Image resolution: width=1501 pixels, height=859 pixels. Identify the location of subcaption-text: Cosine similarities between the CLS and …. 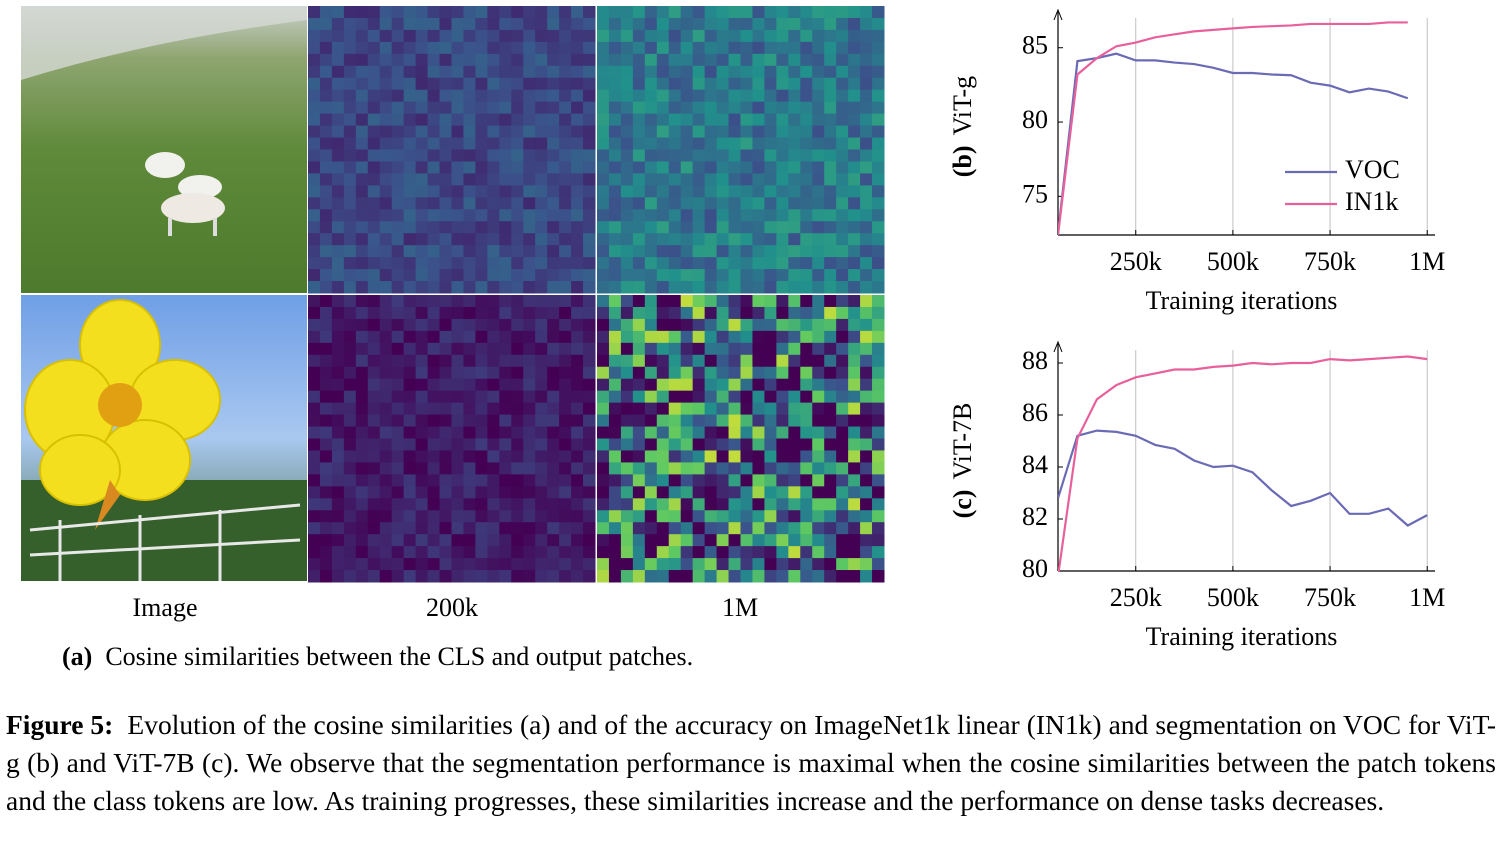
(399, 656).